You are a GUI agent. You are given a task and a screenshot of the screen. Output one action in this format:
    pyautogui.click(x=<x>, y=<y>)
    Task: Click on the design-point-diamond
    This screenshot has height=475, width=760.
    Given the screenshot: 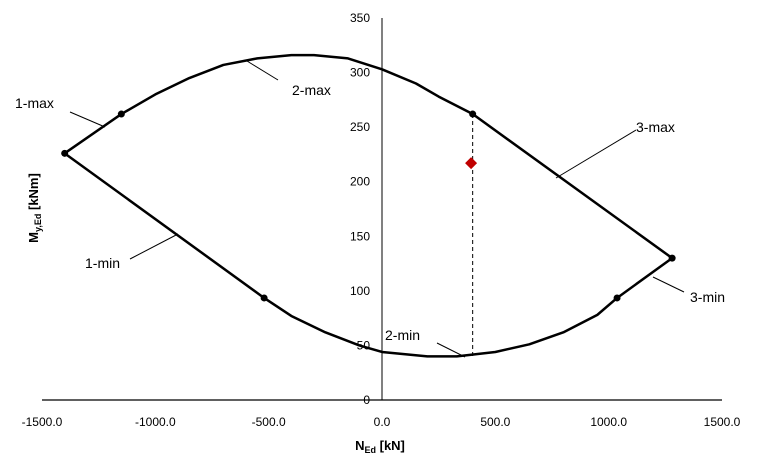 What is the action you would take?
    pyautogui.click(x=471, y=163)
    